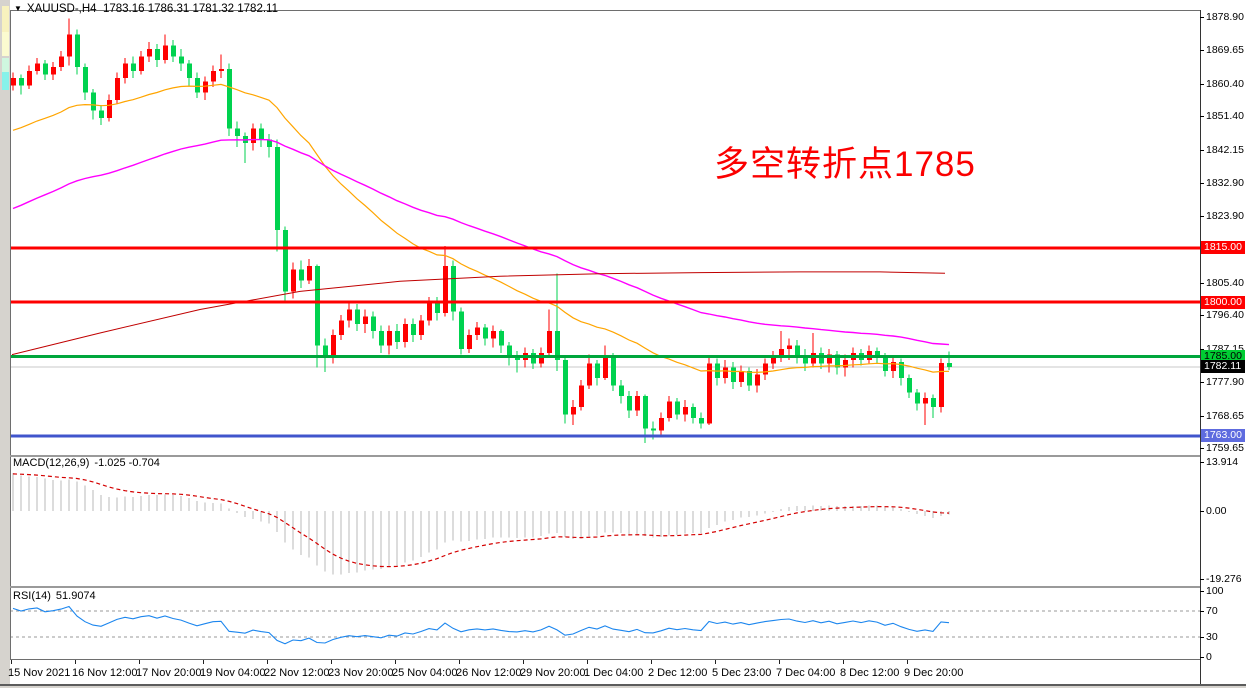  Describe the element at coordinates (605, 659) in the screenshot. I see `chart-frame-bottom` at that location.